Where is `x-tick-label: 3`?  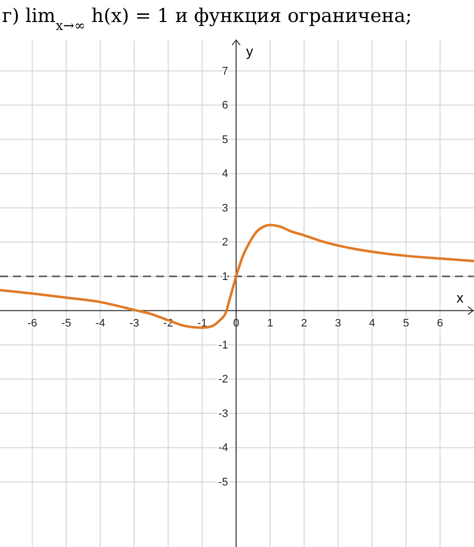 x-tick-label: 3 is located at coordinates (338, 323).